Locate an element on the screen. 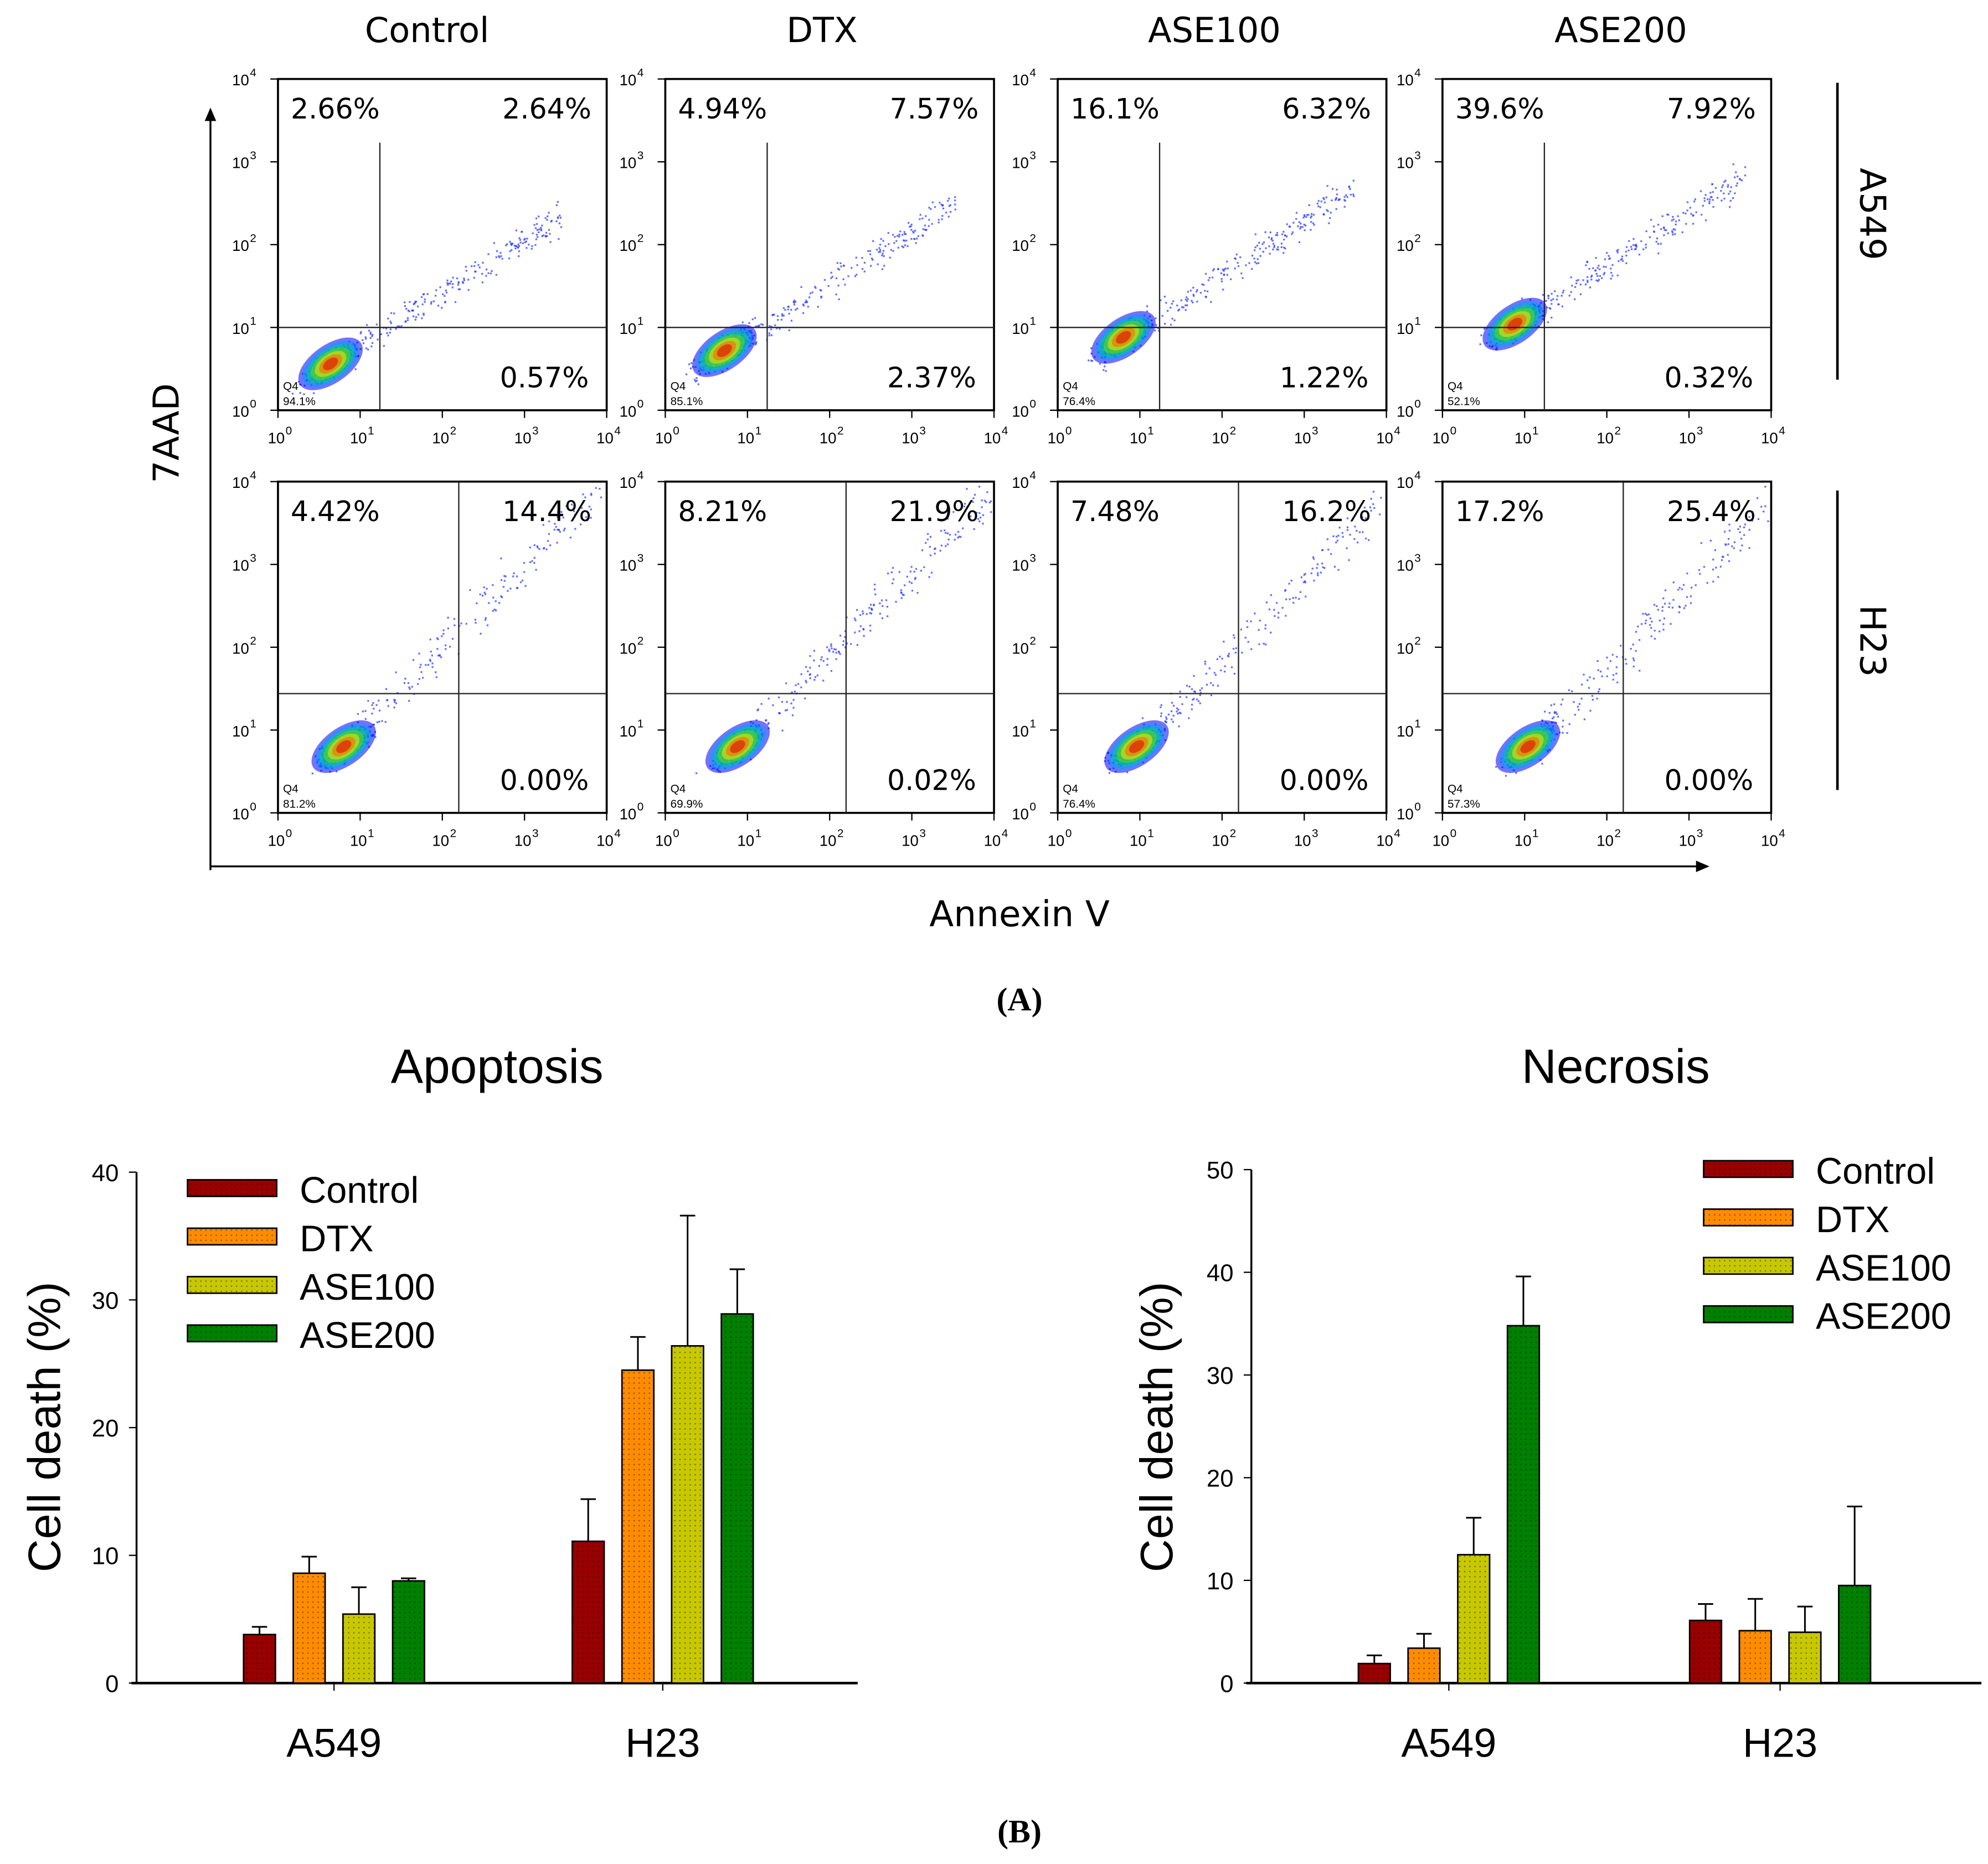 The width and height of the screenshot is (1988, 1864). density-contour is located at coordinates (331, 363).